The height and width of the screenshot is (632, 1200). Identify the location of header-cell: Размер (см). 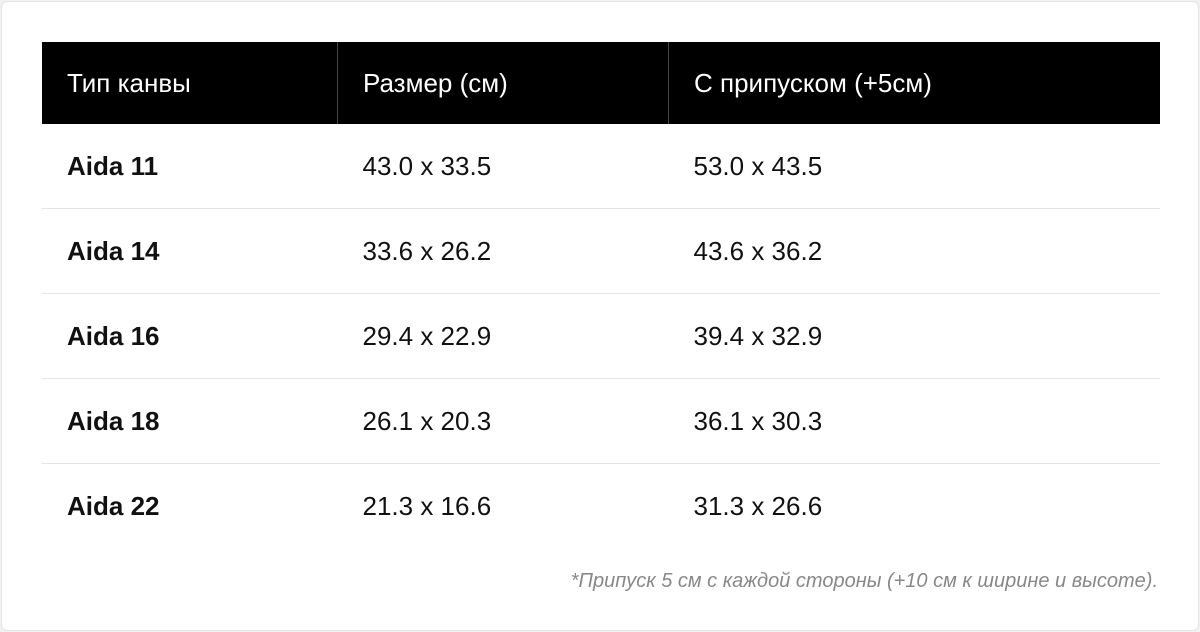
(503, 83).